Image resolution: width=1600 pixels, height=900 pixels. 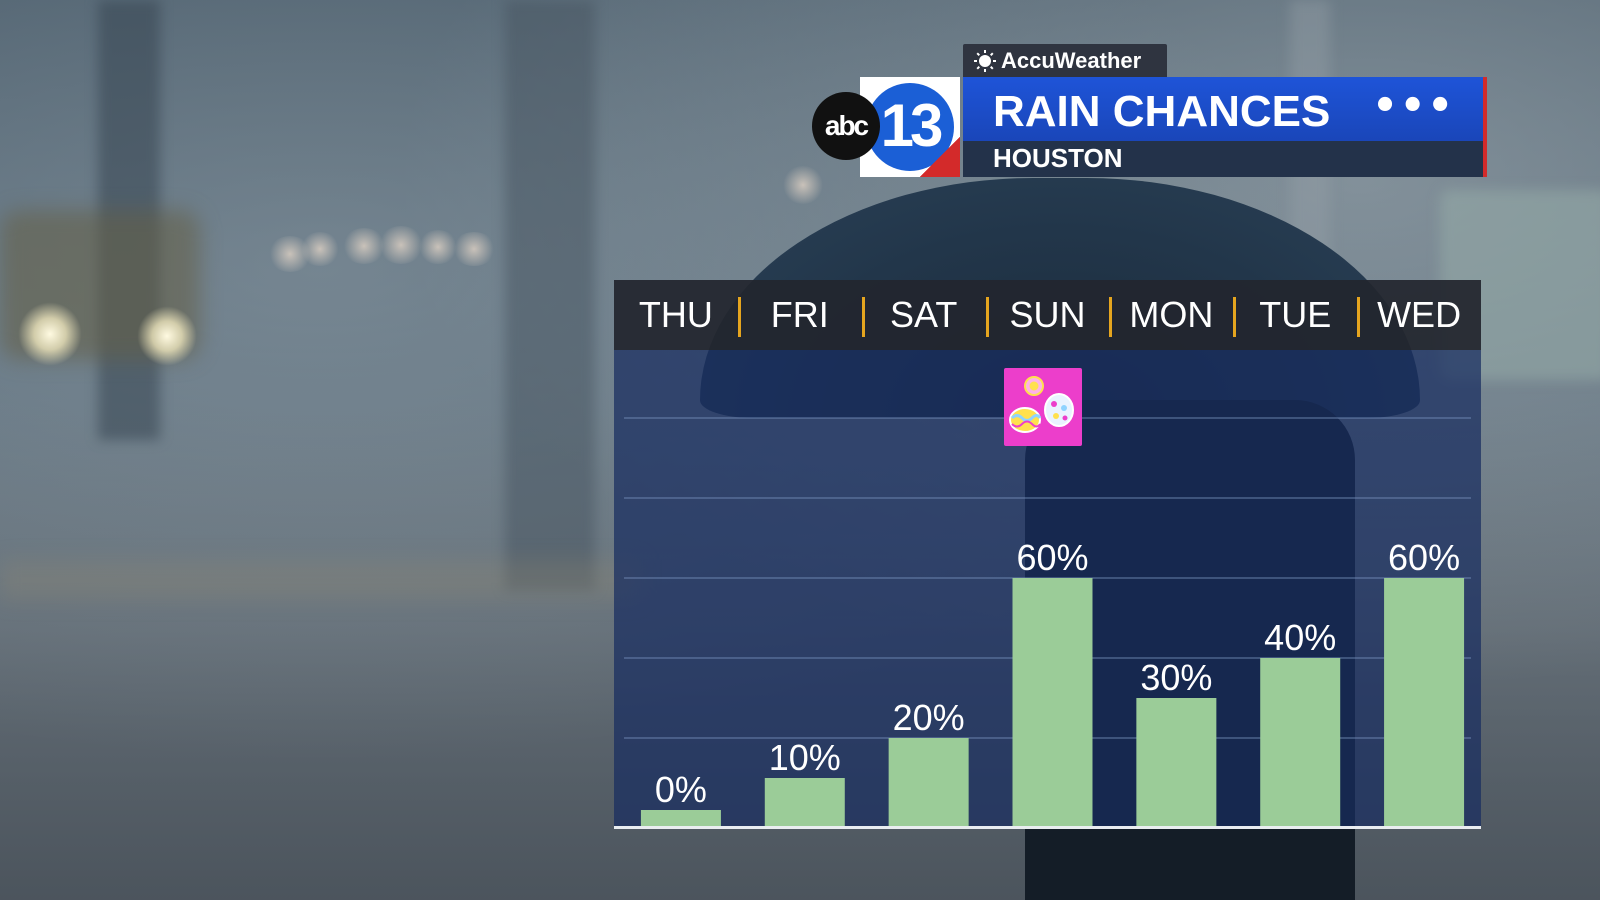 I want to click on tick-label-fri: FRI, so click(x=799, y=315).